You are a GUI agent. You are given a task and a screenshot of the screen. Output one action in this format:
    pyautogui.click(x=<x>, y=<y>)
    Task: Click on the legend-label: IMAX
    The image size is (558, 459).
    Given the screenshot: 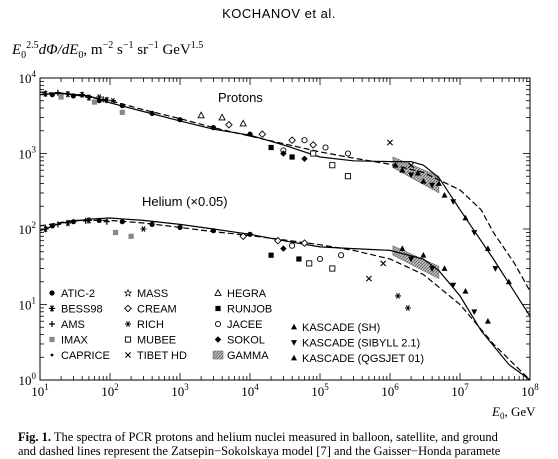 What is the action you would take?
    pyautogui.click(x=75, y=341)
    